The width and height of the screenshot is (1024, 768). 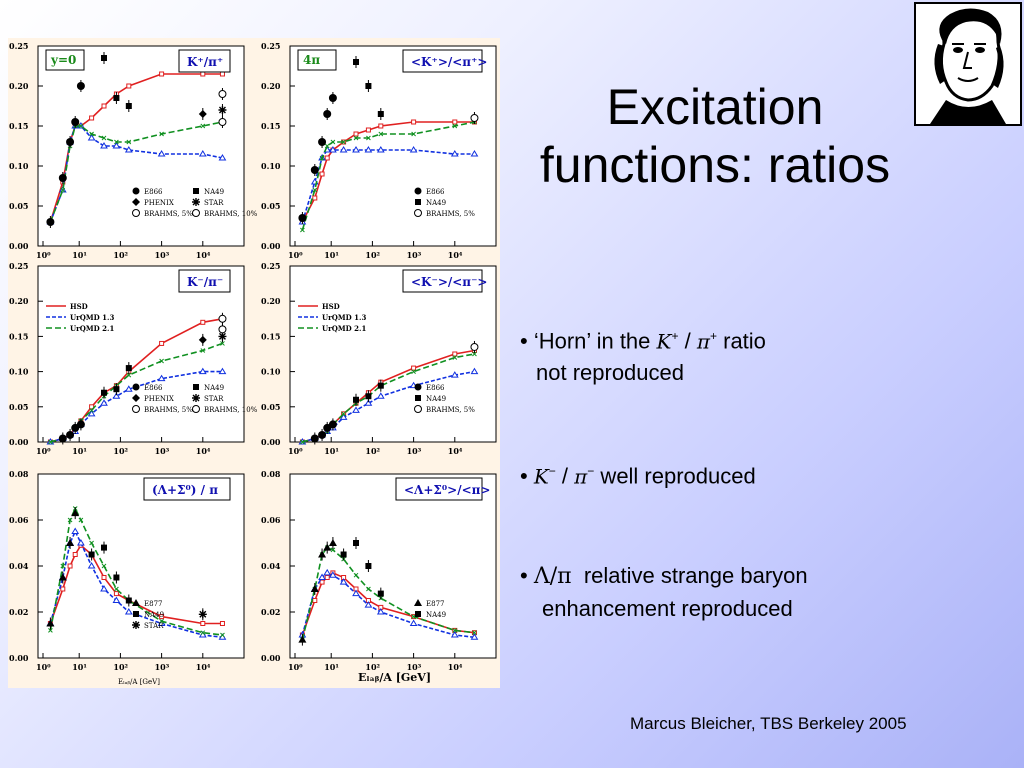 I want to click on panel-title: K⁺/π⁺, so click(x=205, y=62).